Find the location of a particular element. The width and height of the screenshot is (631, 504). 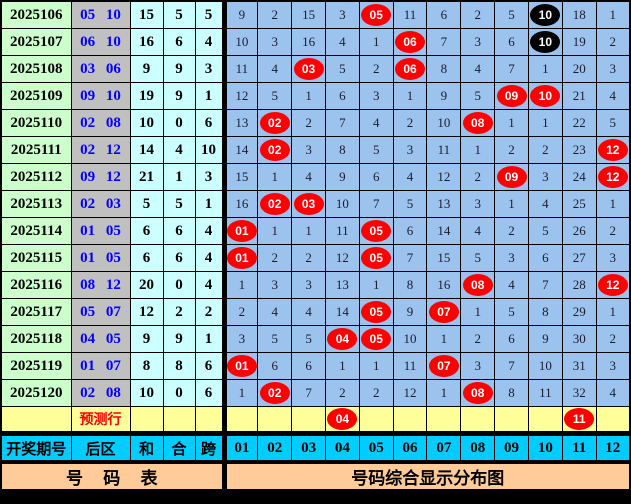

col-header-10: 10 is located at coordinates (545, 447).